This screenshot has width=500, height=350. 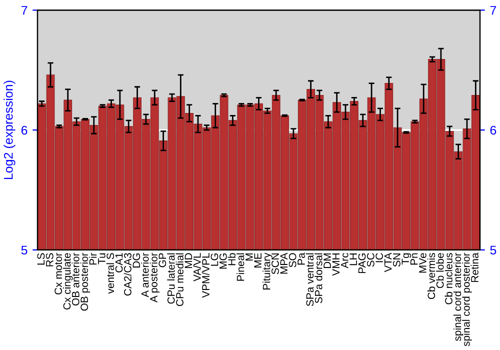 I want to click on x-tick-label: SC, so click(x=370, y=260).